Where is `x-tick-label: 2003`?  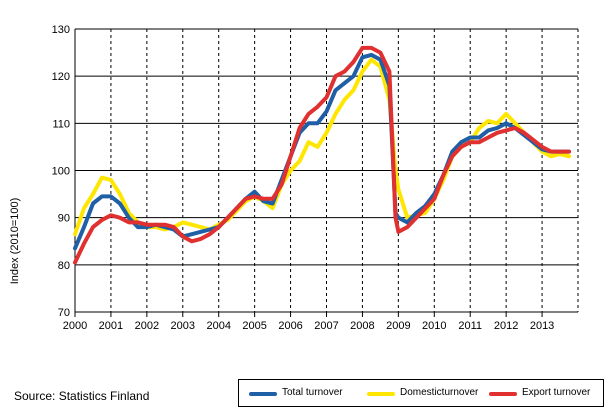
x-tick-label: 2003 is located at coordinates (183, 326).